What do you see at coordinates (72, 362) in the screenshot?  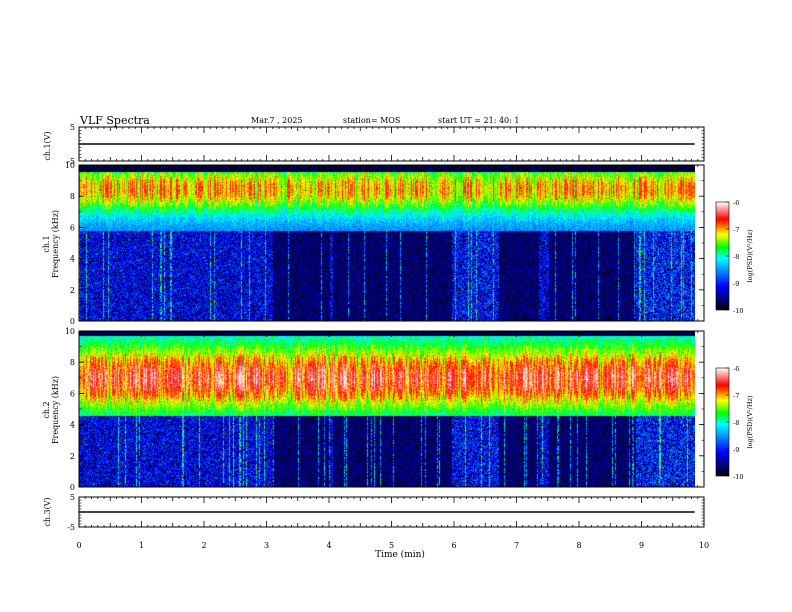 I see `ch2-spectrogram-ytick-label: 8` at bounding box center [72, 362].